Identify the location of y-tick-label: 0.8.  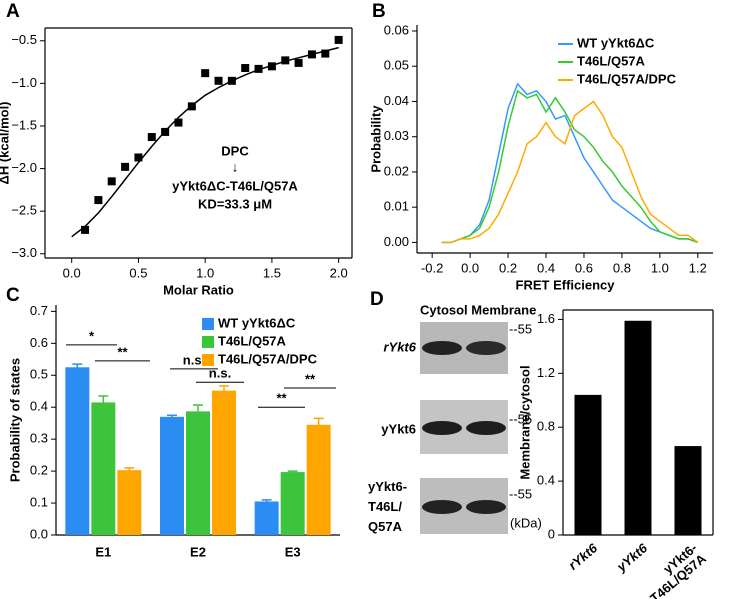
(546, 426).